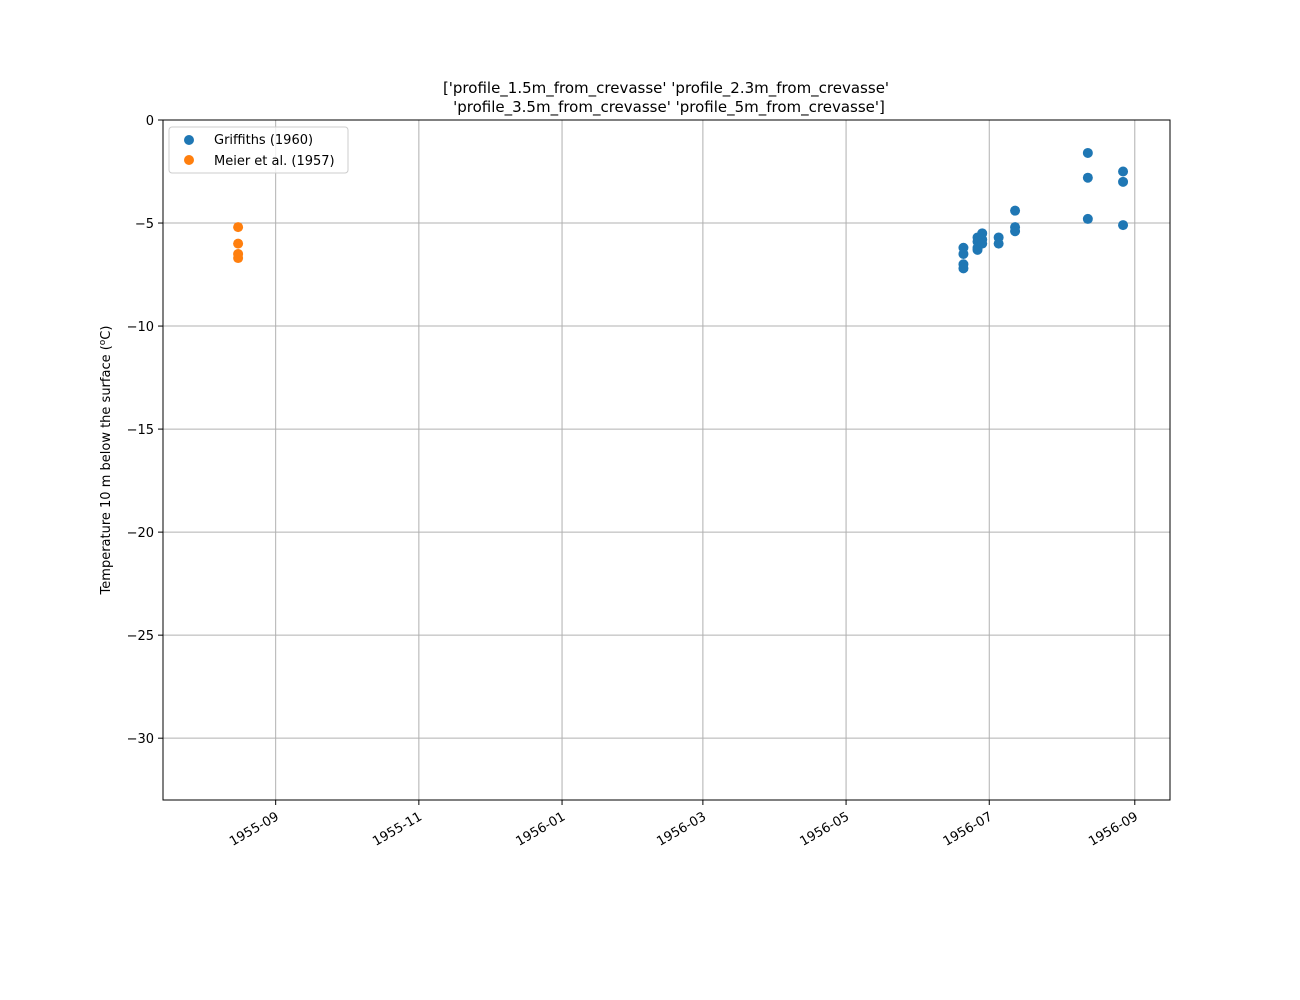 The image size is (1300, 1000). I want to click on y-tick-label: −30, so click(140, 739).